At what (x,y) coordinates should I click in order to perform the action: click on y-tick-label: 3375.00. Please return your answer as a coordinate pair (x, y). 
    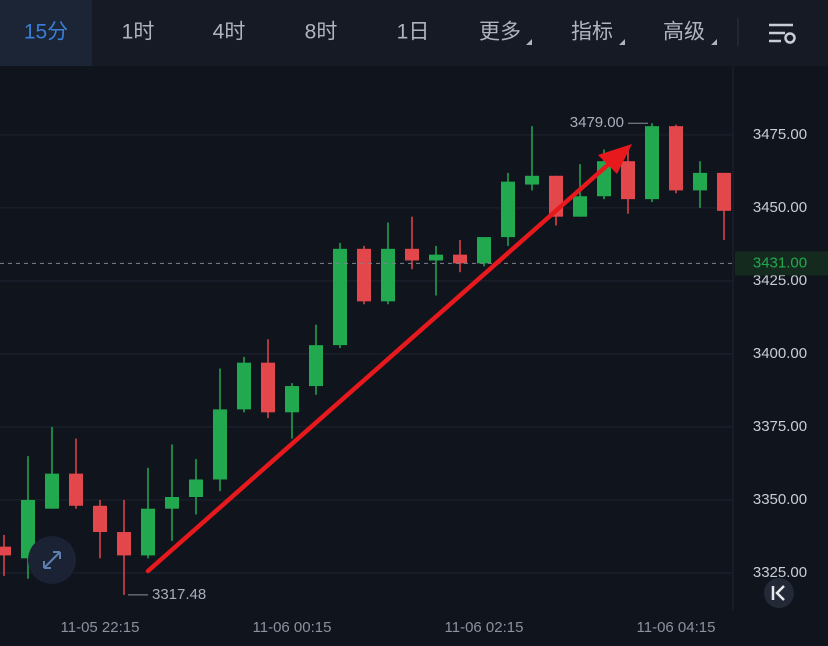
    Looking at the image, I should click on (780, 426).